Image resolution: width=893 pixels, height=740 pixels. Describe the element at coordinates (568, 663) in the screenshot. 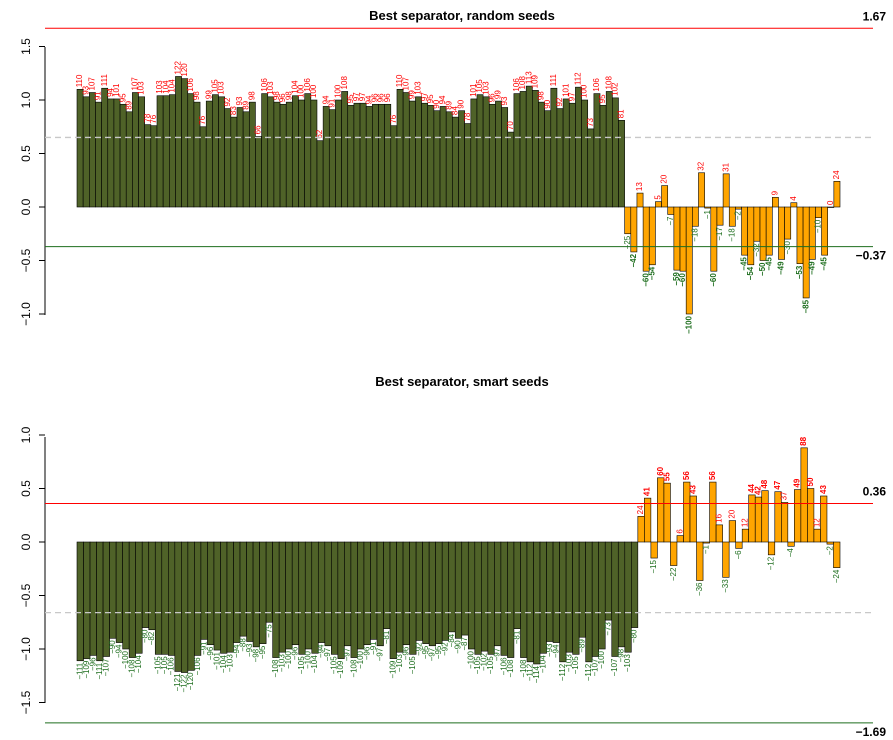

I see `bar-data-label: −103` at that location.